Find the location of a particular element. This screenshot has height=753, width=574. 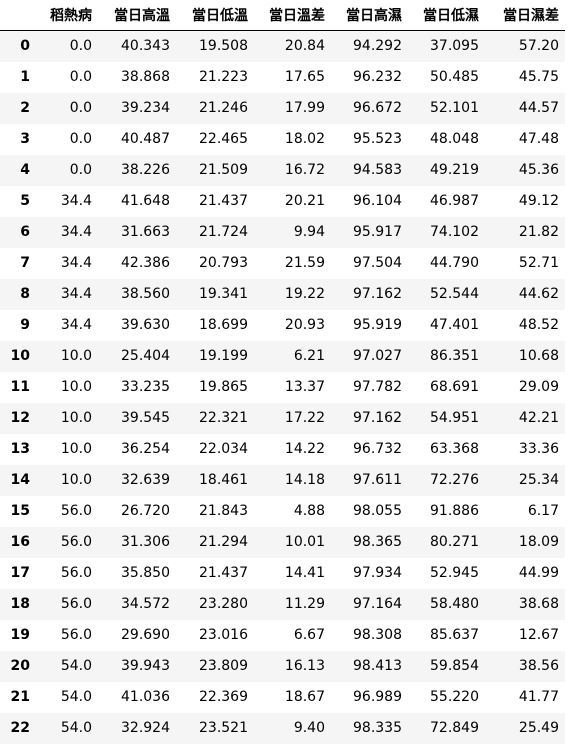

table-cell: 97.162 is located at coordinates (377, 418).